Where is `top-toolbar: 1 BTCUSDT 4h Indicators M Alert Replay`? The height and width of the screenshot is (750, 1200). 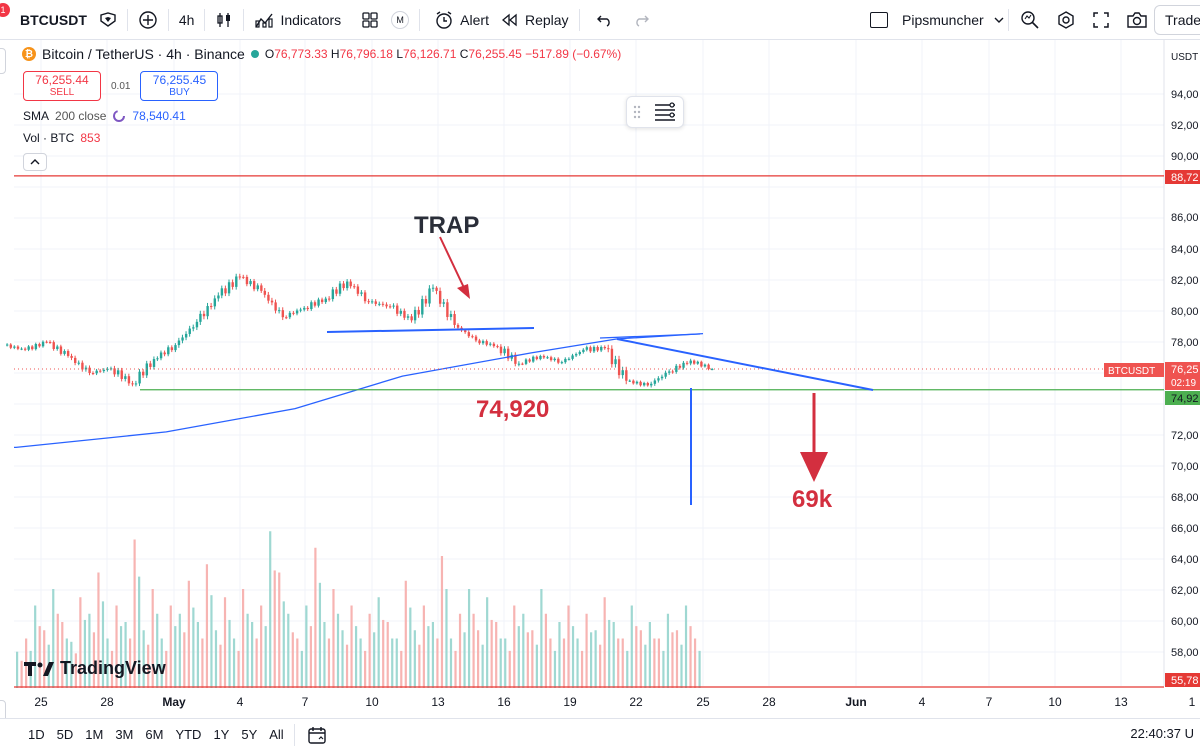
top-toolbar: 1 BTCUSDT 4h Indicators M Alert Replay is located at coordinates (600, 20).